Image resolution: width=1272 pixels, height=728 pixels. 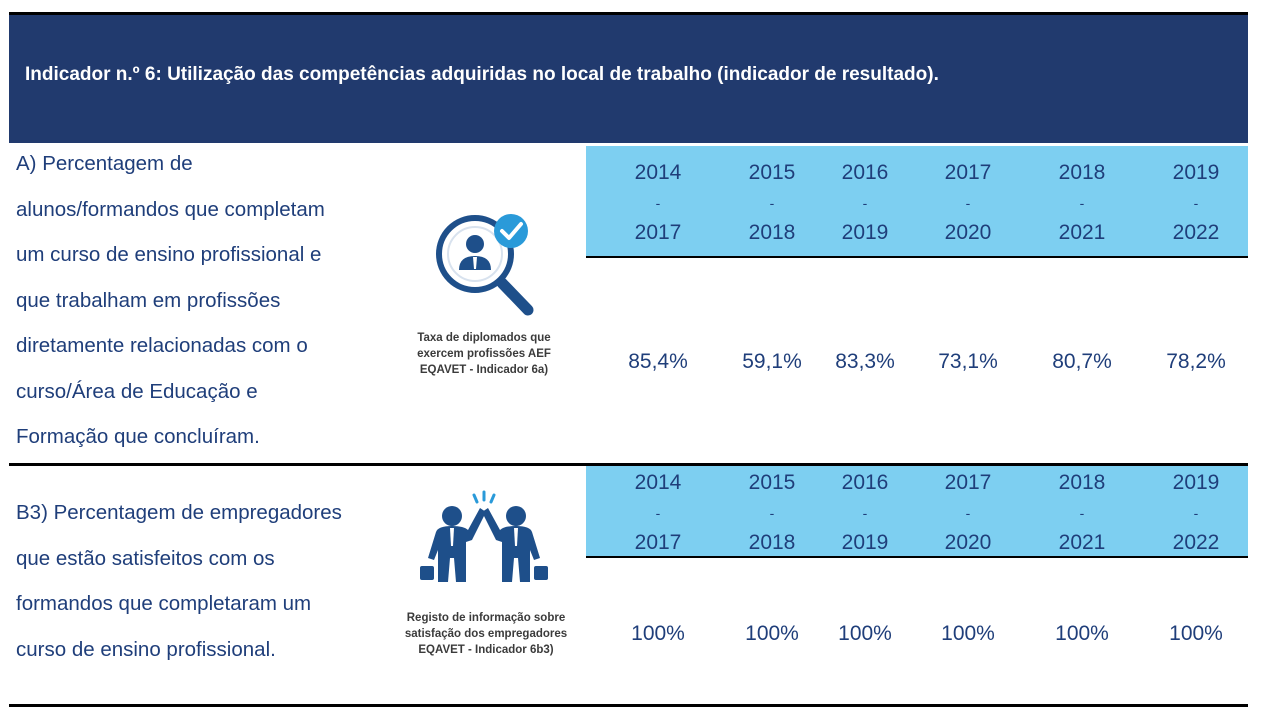 What do you see at coordinates (1082, 361) in the screenshot?
I see `section-a-value: 80,7%` at bounding box center [1082, 361].